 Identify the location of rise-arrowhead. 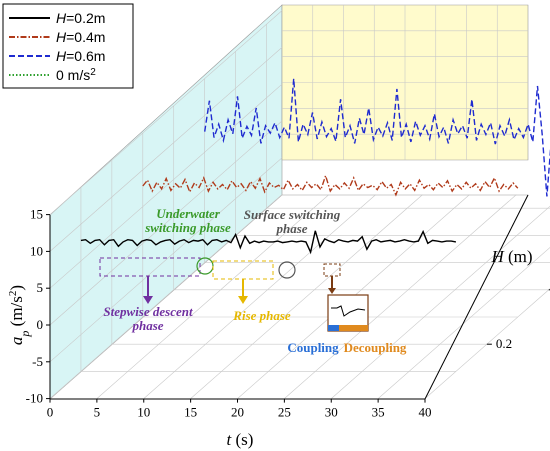
(243, 300).